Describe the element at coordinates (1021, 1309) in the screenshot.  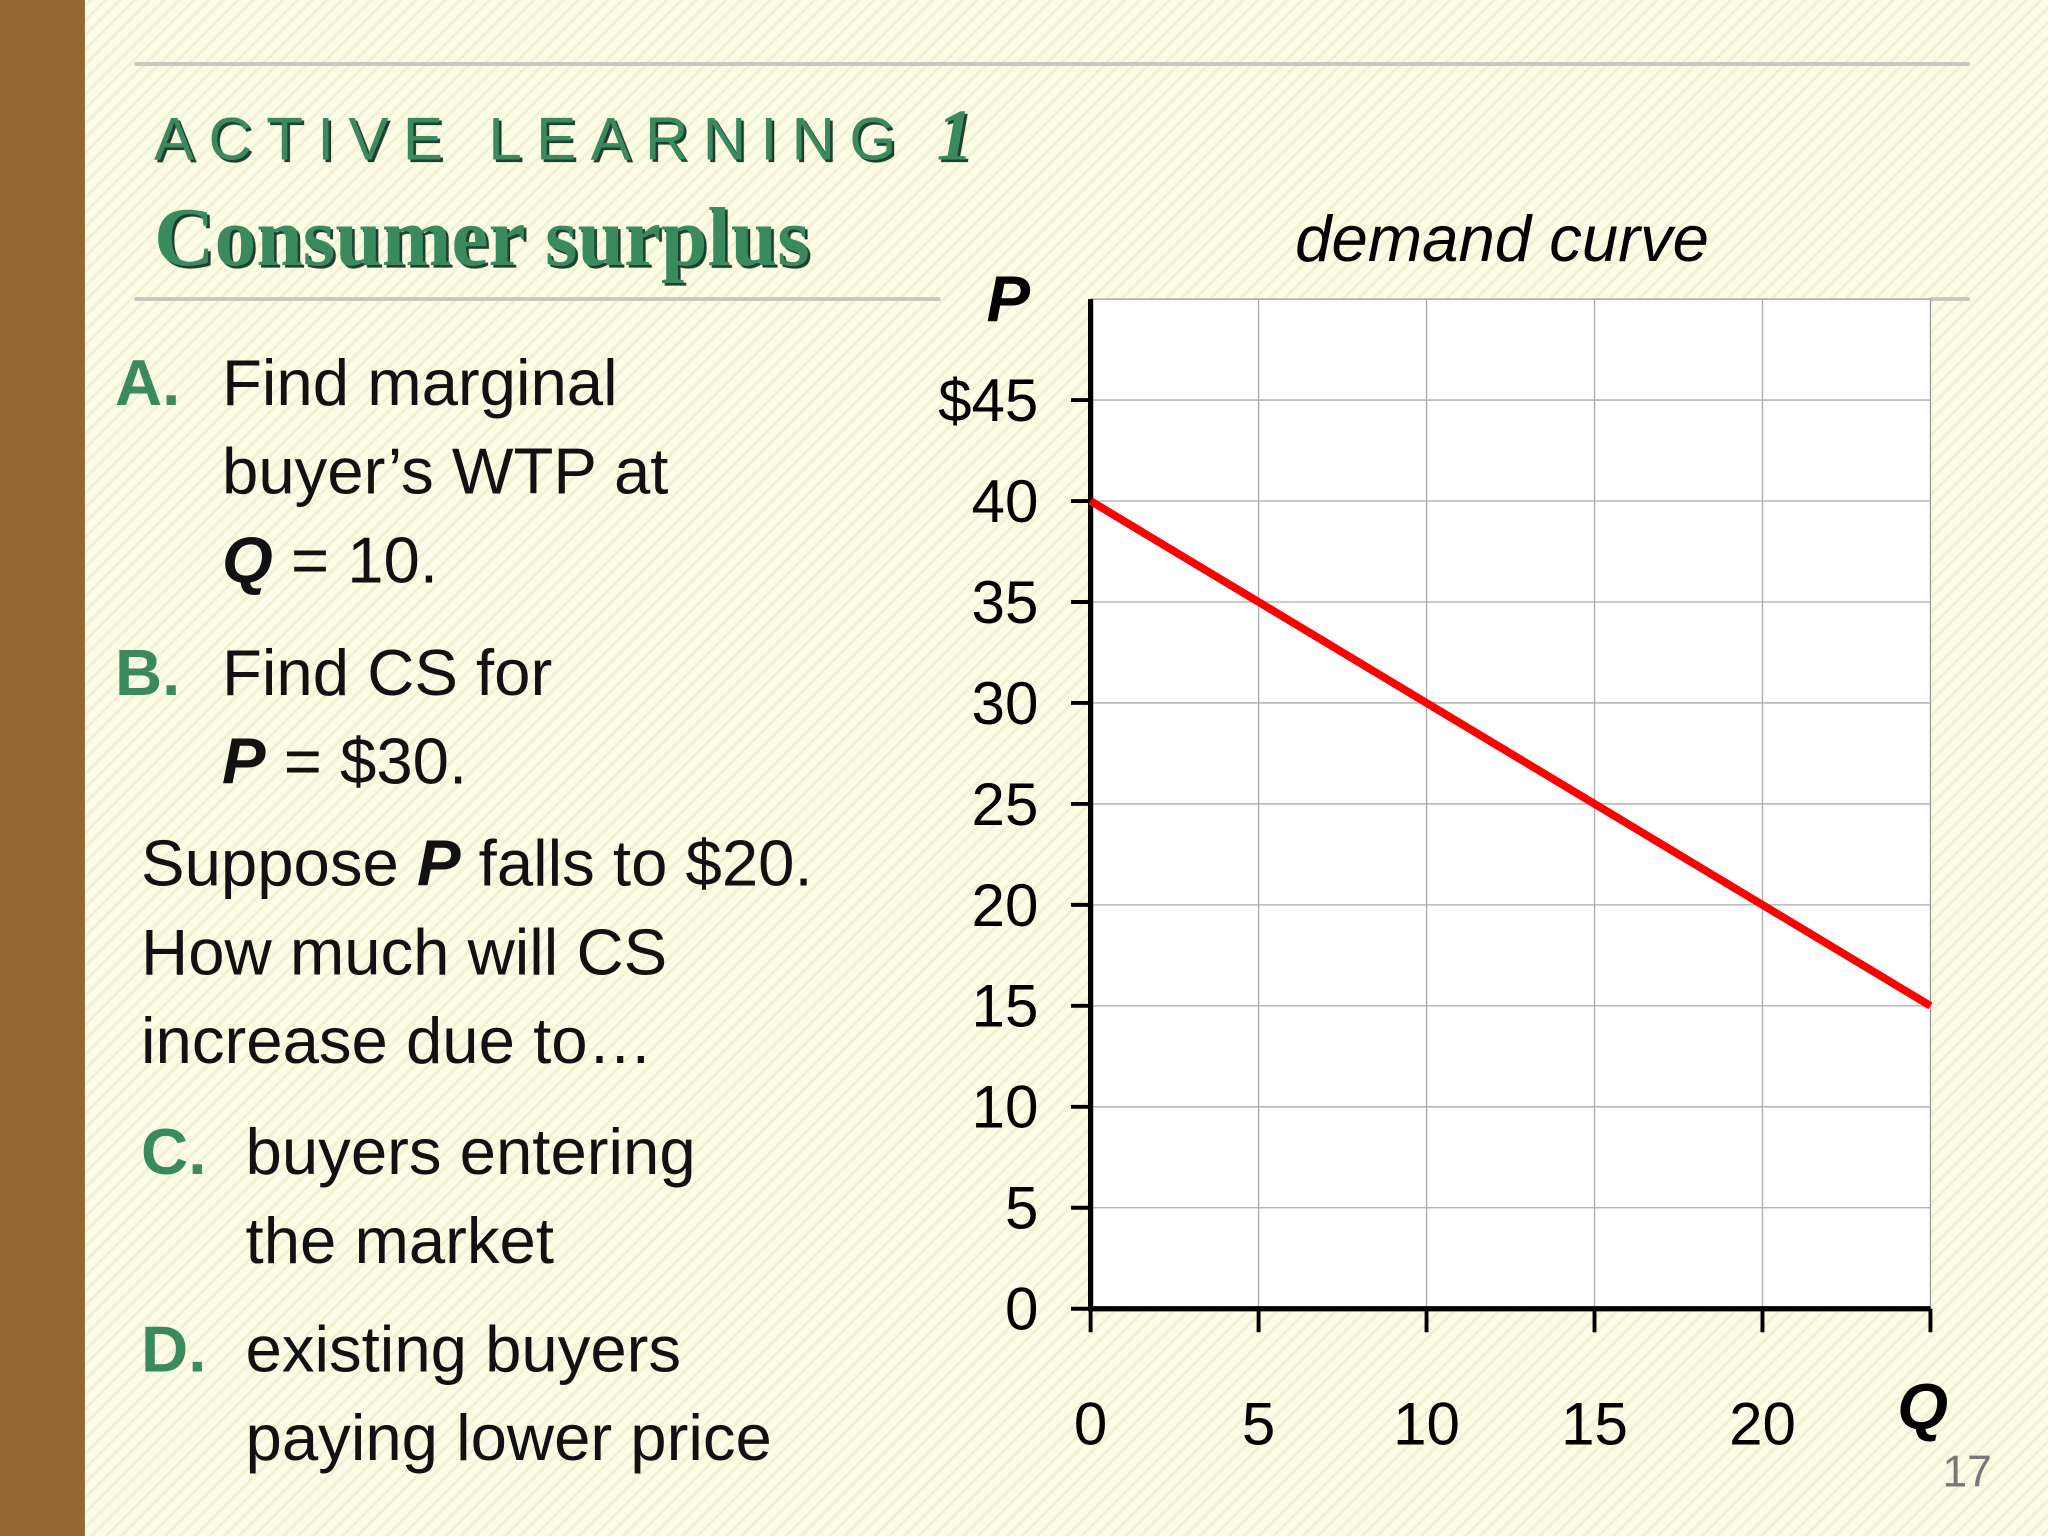
I see `y-tick-label: 0` at that location.